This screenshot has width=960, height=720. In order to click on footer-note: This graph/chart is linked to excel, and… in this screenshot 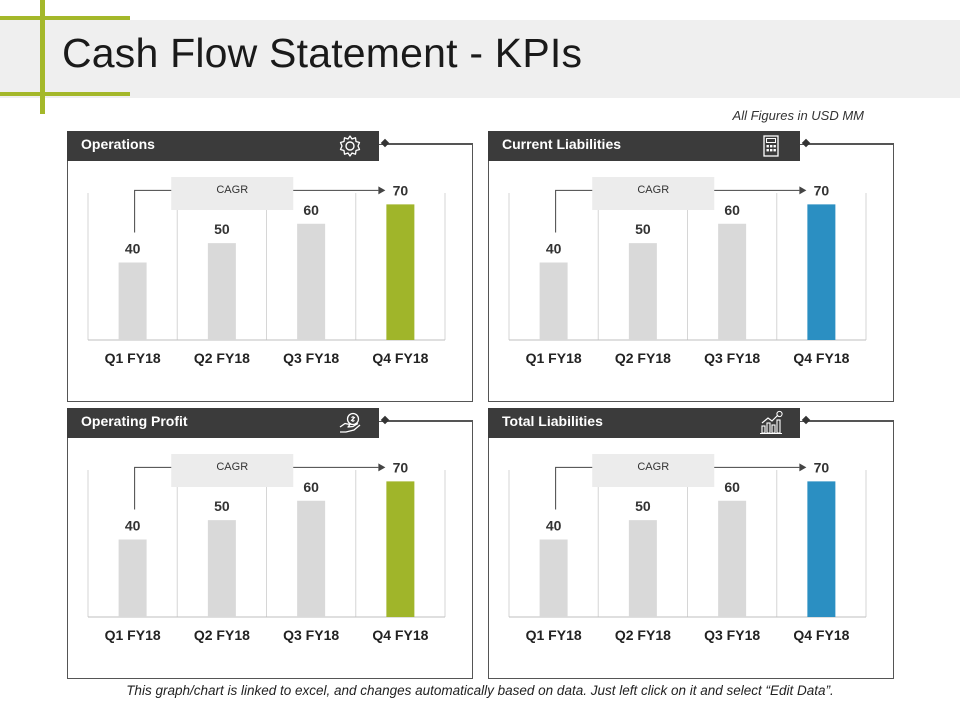, I will do `click(480, 690)`.